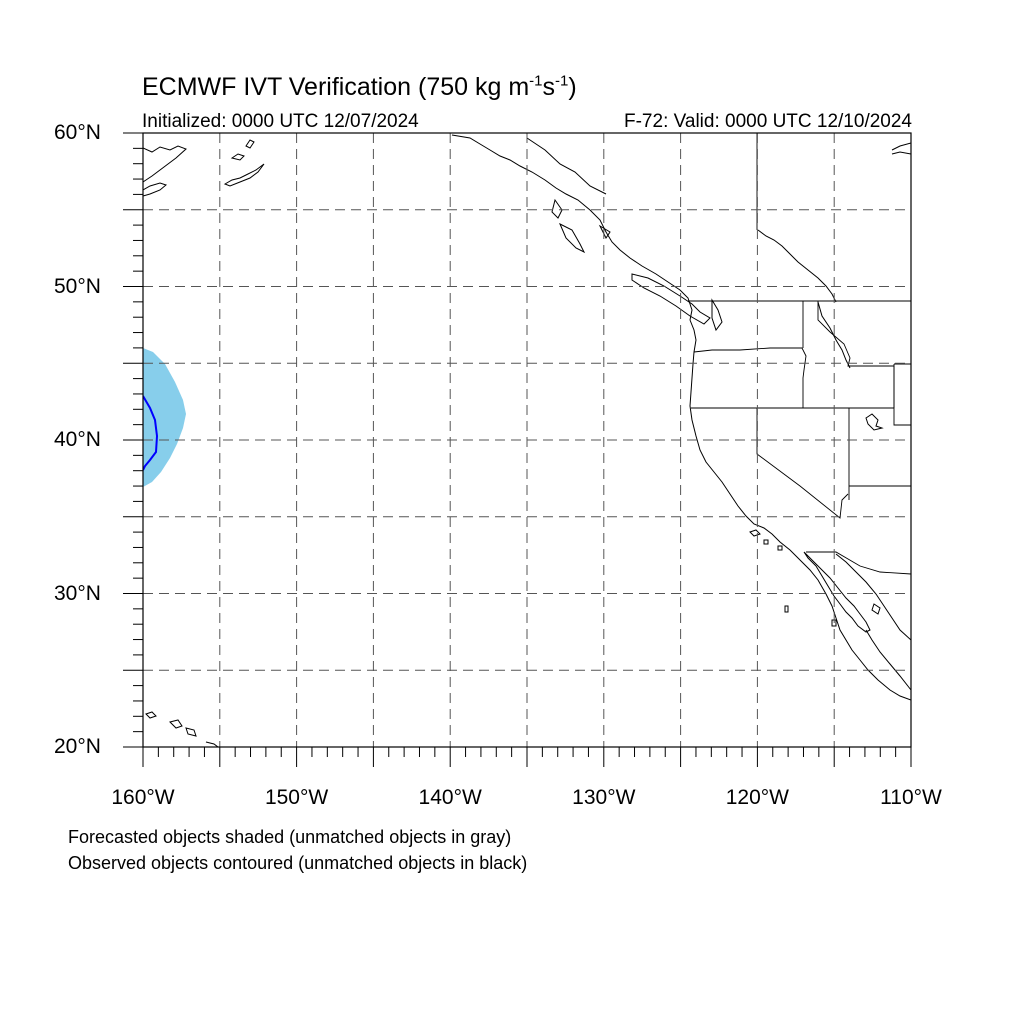  Describe the element at coordinates (77, 132) in the screenshot. I see `latitude-label: 60°N` at that location.